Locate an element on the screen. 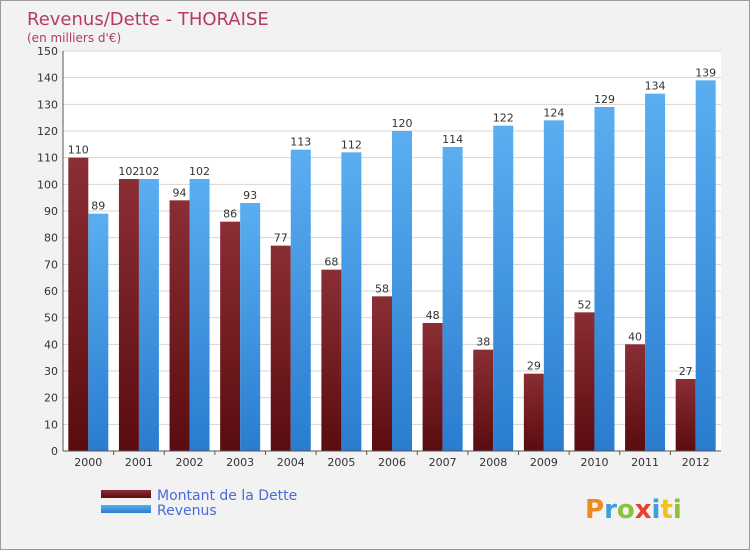 The height and width of the screenshot is (551, 750). y-tick-label: 150 is located at coordinates (47, 51).